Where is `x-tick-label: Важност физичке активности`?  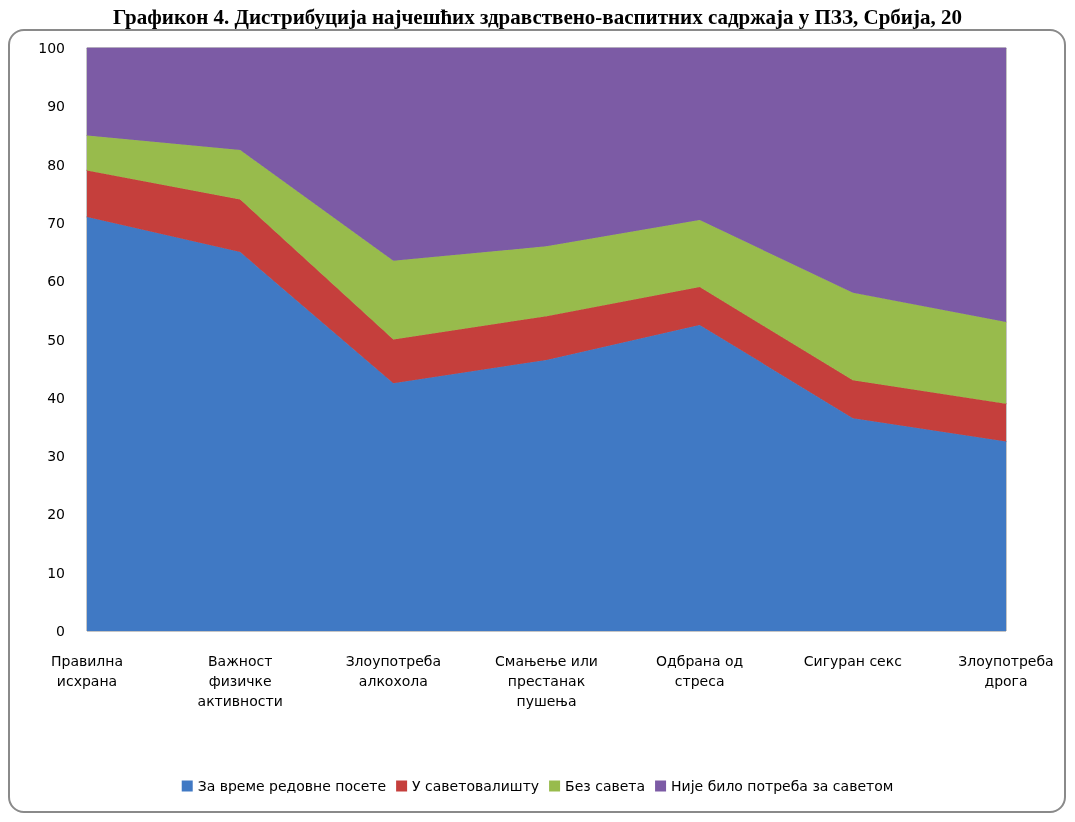
x-tick-label: Важност физичке активности is located at coordinates (240, 681).